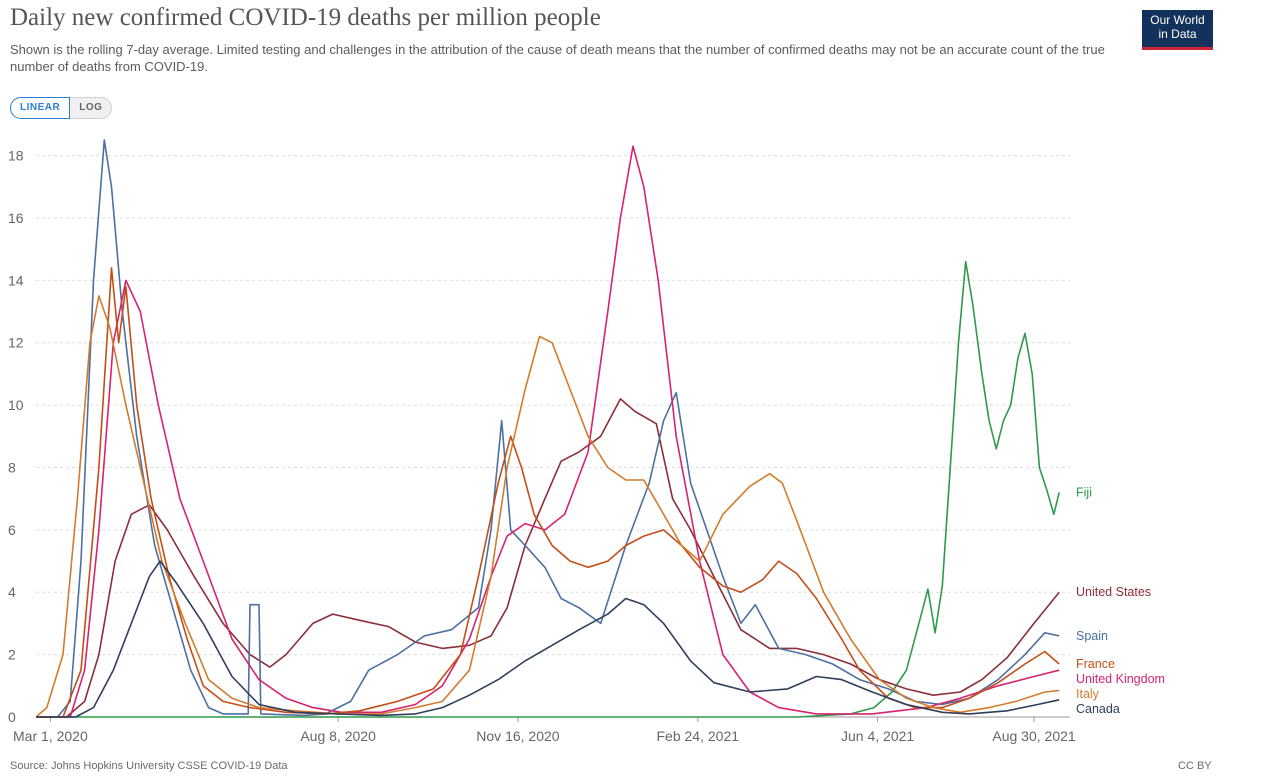 This screenshot has height=776, width=1264. Describe the element at coordinates (12, 717) in the screenshot. I see `y-tick-label: 0` at that location.